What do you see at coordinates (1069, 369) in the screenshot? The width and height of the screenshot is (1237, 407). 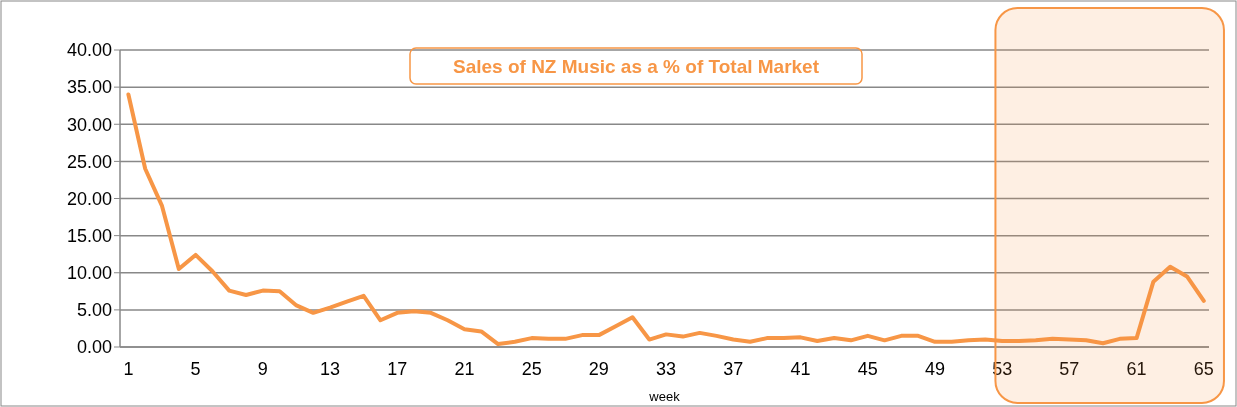 I see `x-tick-label: 57` at bounding box center [1069, 369].